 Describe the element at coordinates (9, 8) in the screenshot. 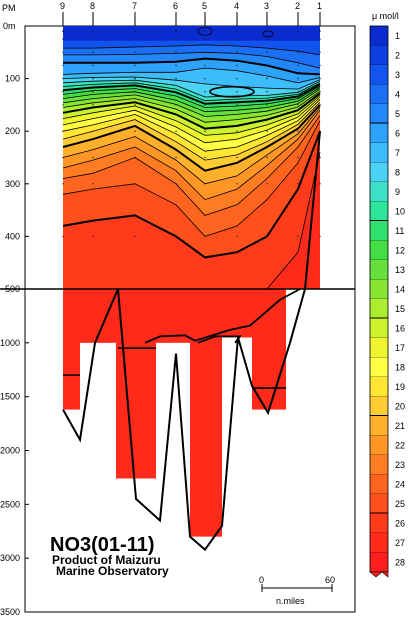

I see `pm-label: PM` at that location.